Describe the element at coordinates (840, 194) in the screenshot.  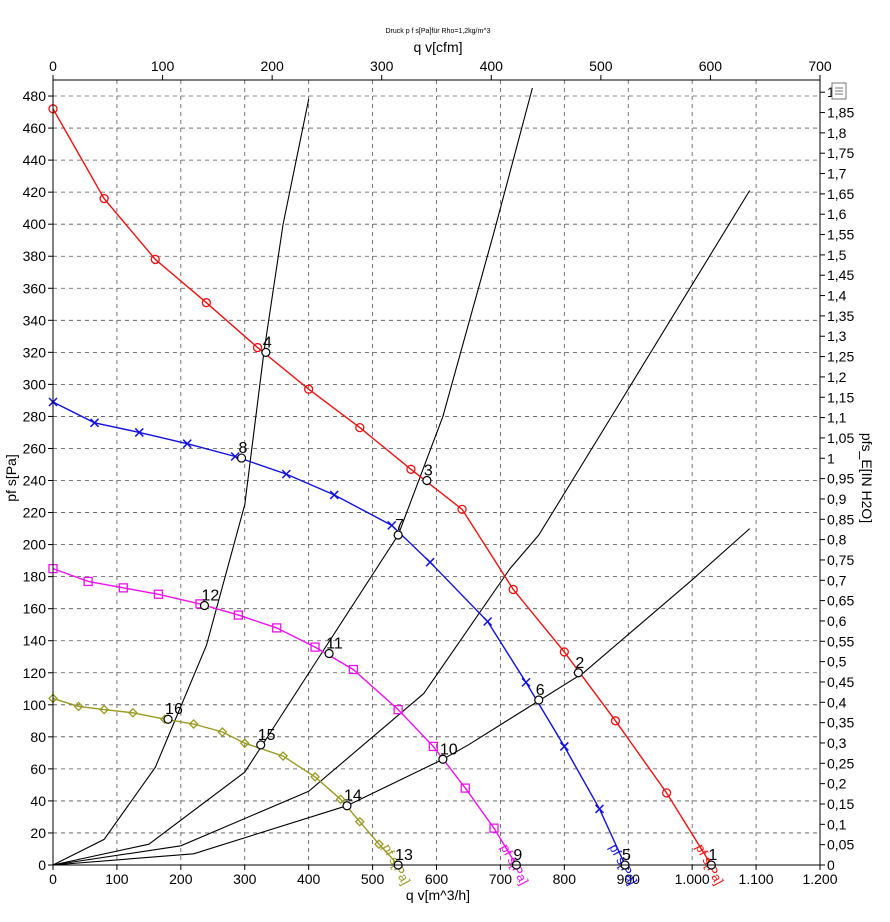
I see `y2-tick-label: 1,65` at that location.